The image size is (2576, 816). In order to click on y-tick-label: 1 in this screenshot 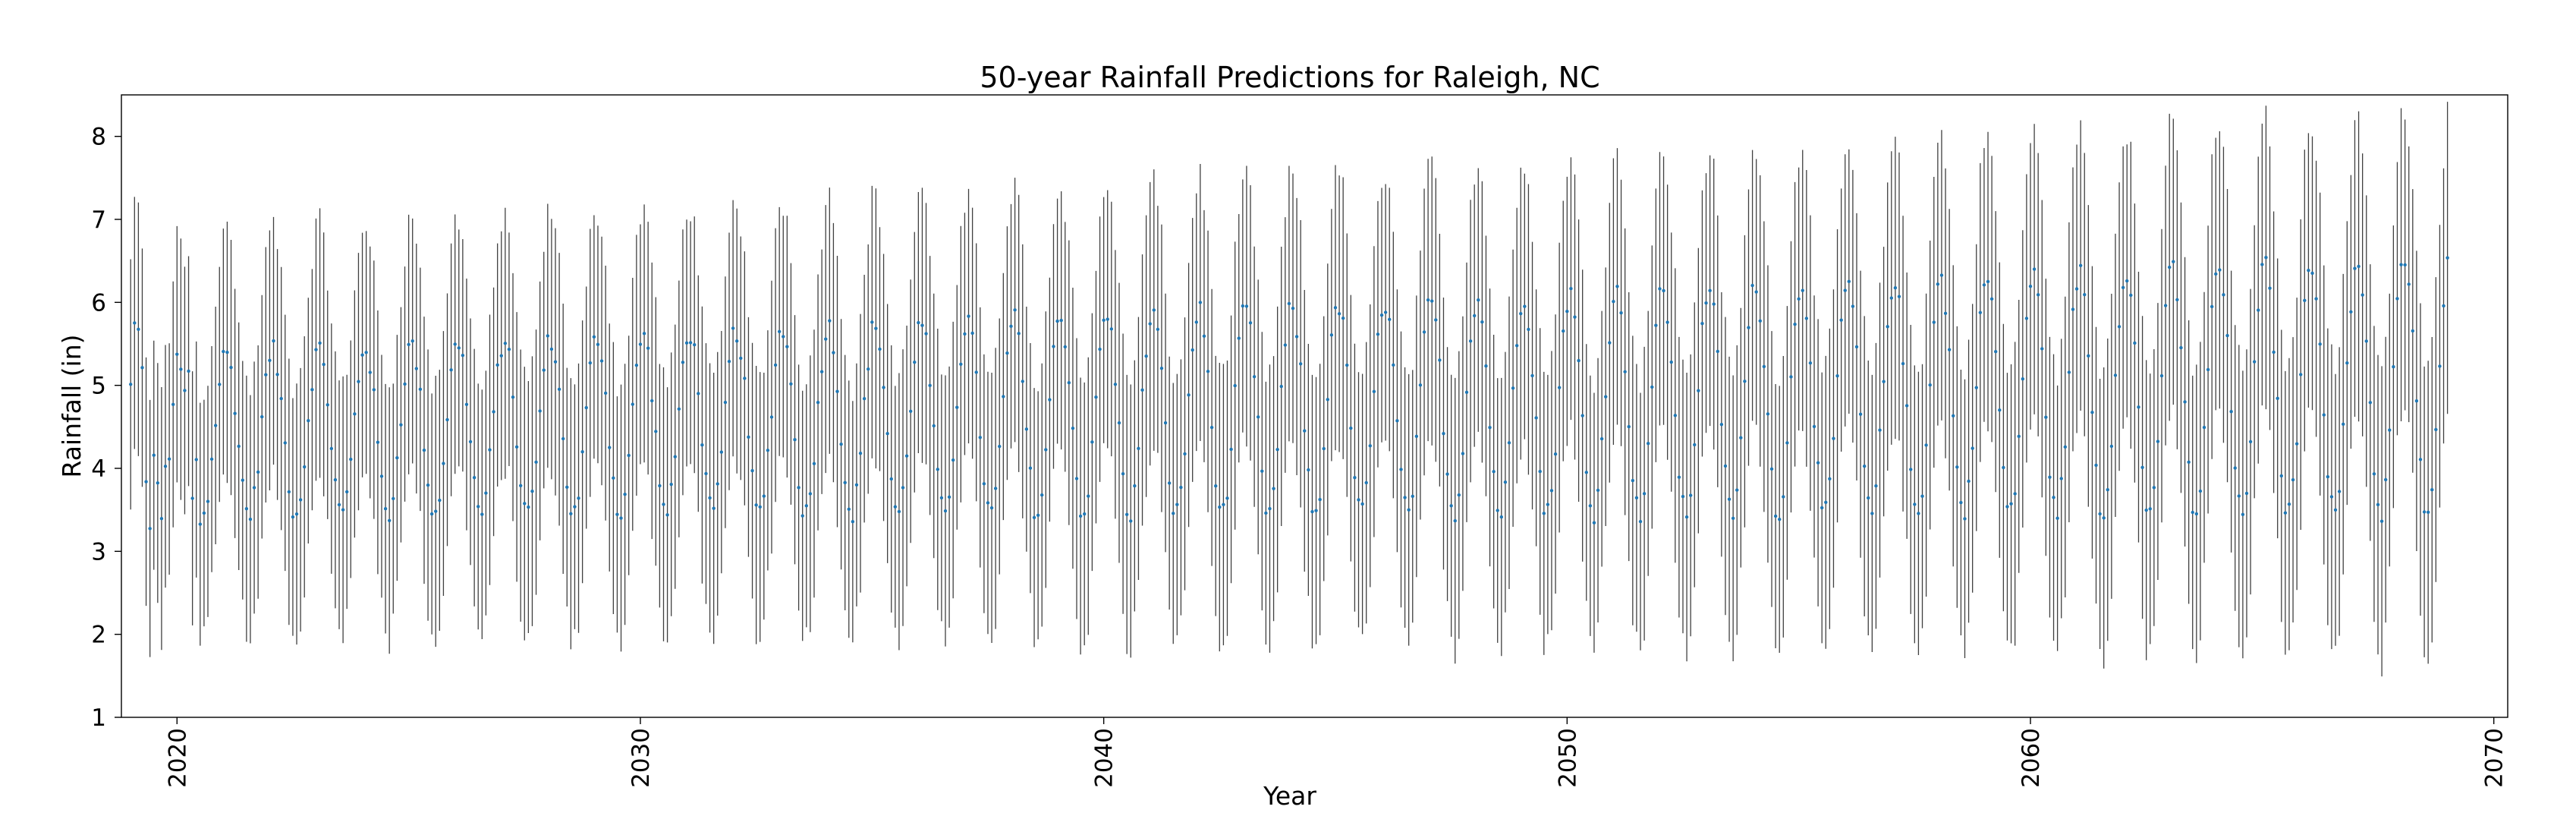, I will do `click(98, 718)`.